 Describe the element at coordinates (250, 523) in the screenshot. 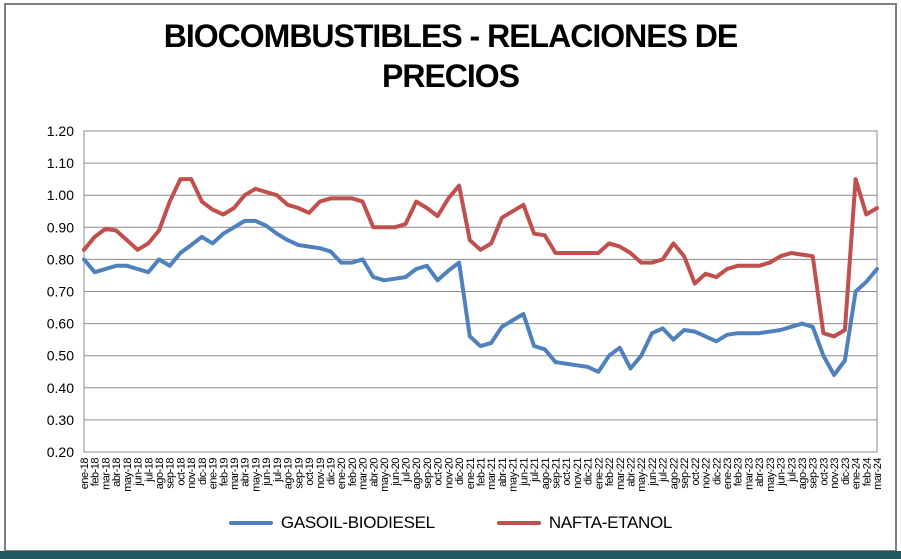

I see `gasoil-biodiesel-line-swatch` at that location.